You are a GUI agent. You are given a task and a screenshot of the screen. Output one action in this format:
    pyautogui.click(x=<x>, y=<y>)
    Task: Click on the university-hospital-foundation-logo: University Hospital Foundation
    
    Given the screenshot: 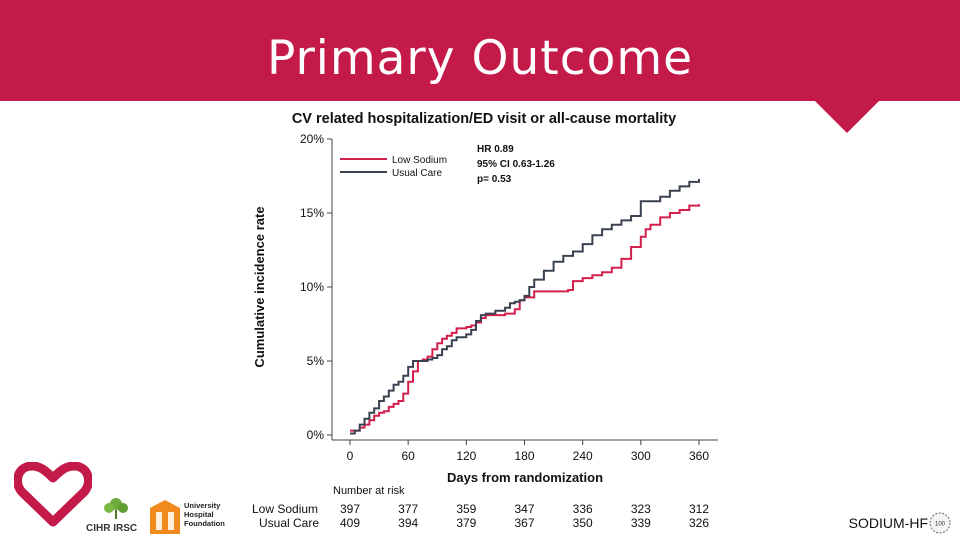 What is the action you would take?
    pyautogui.click(x=187, y=518)
    